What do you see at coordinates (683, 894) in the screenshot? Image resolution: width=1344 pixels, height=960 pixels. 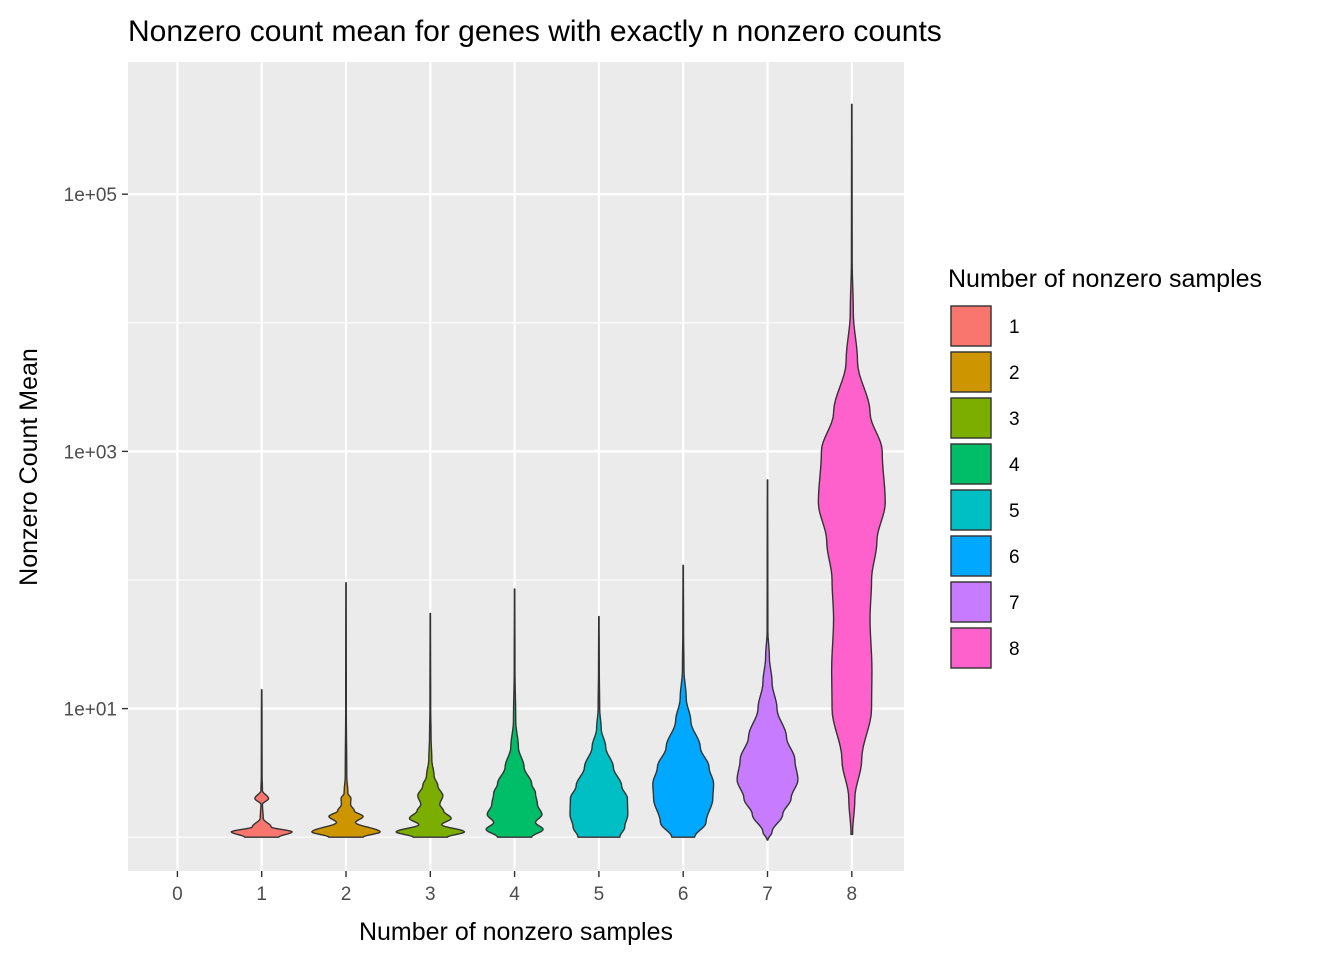 I see `x-tick-label: 6` at bounding box center [683, 894].